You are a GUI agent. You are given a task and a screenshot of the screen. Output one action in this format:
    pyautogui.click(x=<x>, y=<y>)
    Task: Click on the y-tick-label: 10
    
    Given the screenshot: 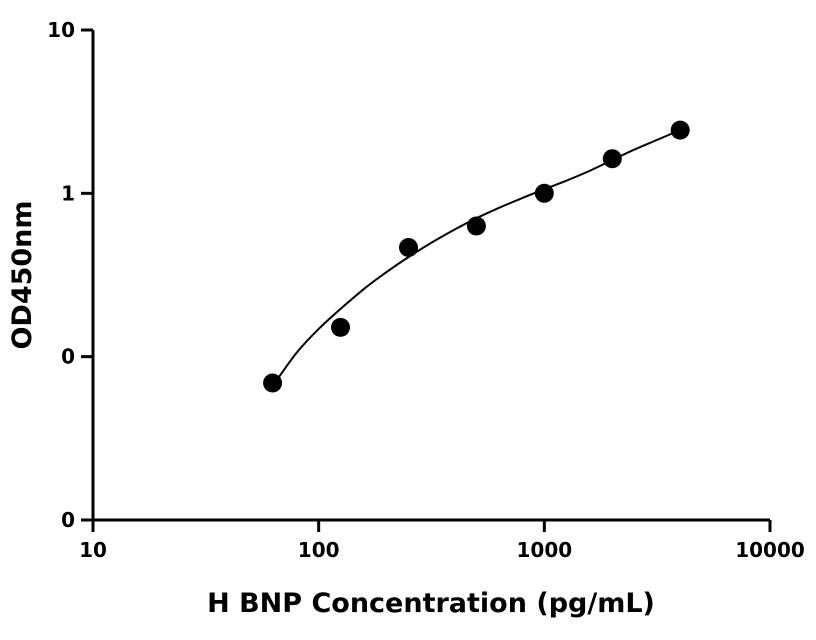 What is the action you would take?
    pyautogui.click(x=61, y=30)
    